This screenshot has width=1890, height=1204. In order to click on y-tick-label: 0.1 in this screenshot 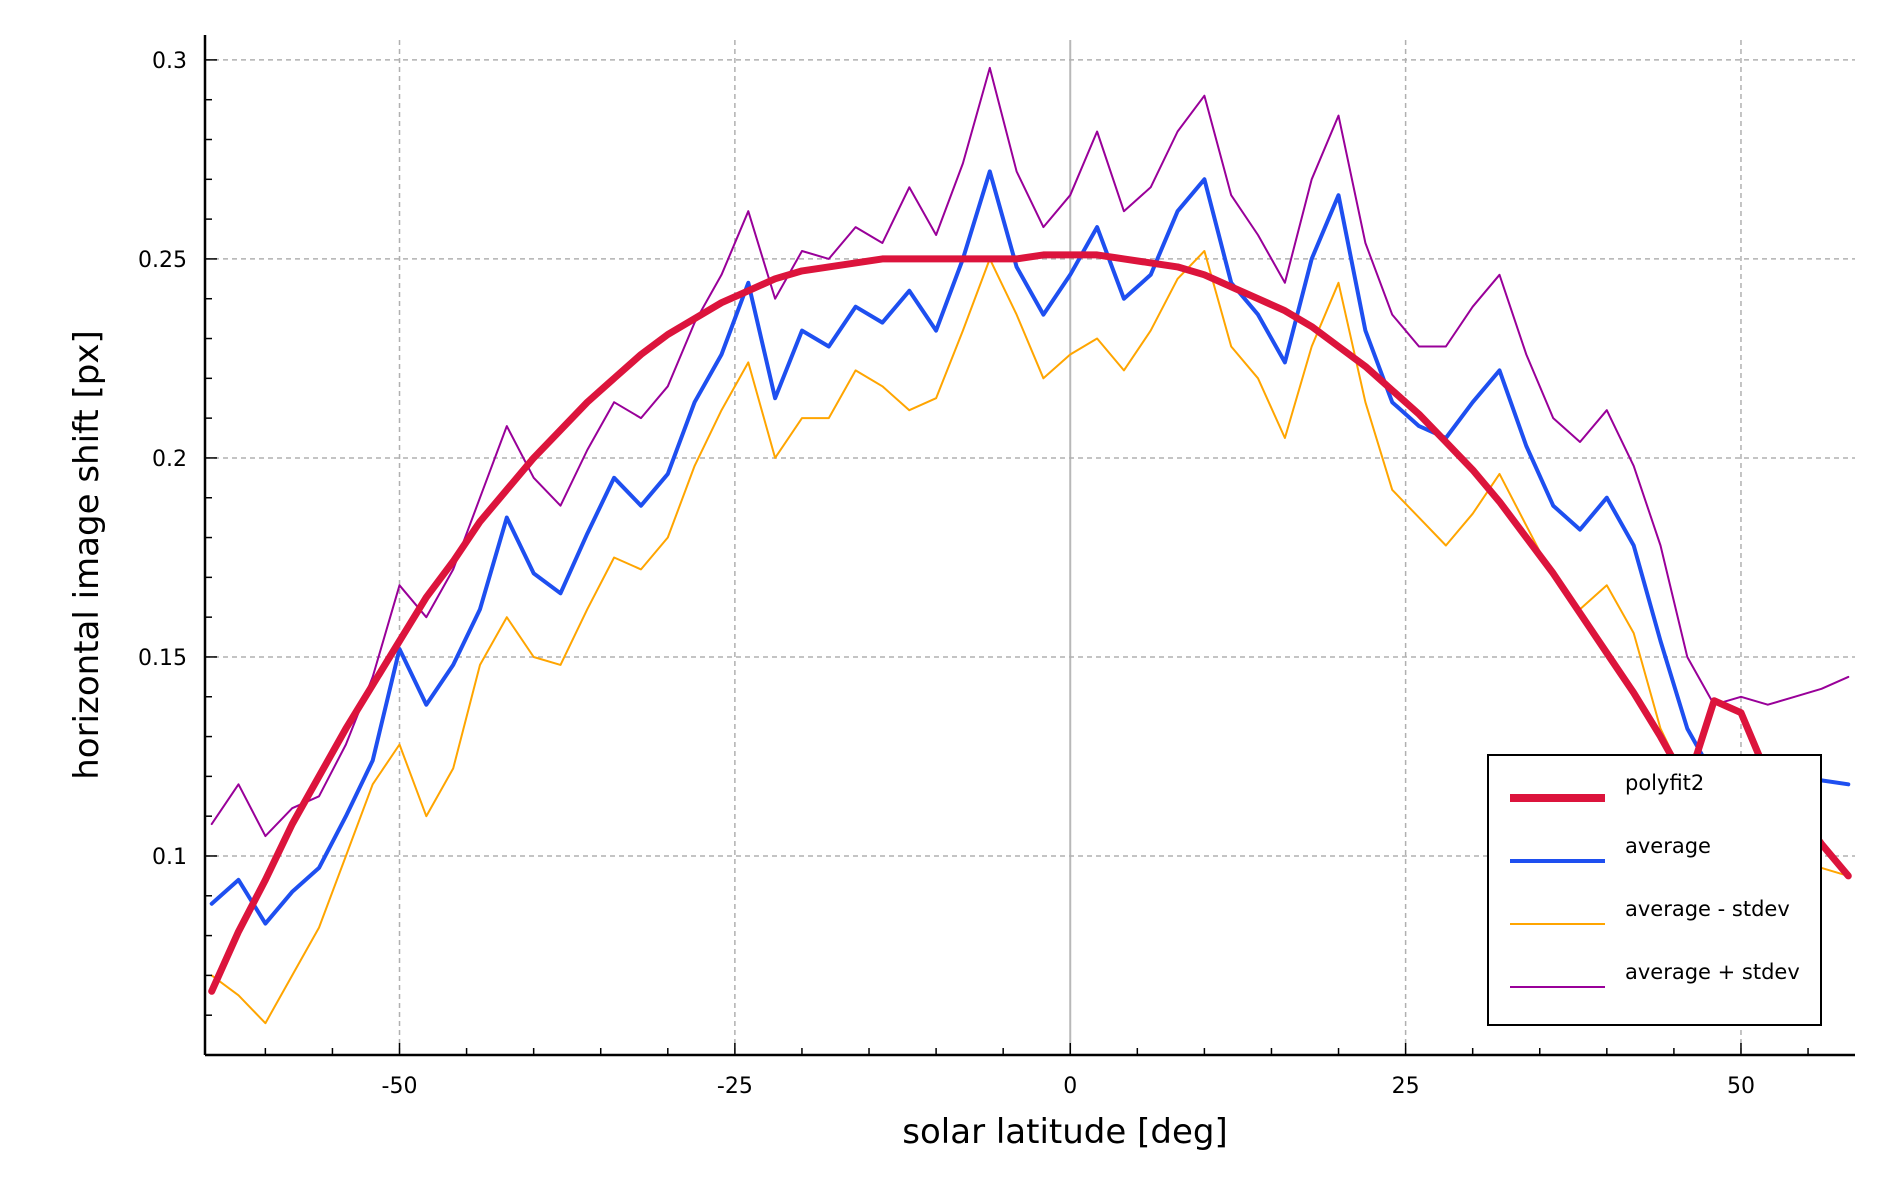, I will do `click(169, 857)`.